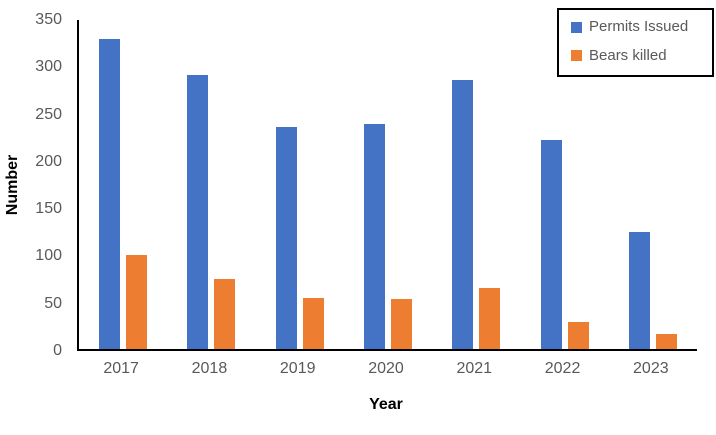 The image size is (716, 435). What do you see at coordinates (639, 290) in the screenshot?
I see `bar-permits-issued-2023` at bounding box center [639, 290].